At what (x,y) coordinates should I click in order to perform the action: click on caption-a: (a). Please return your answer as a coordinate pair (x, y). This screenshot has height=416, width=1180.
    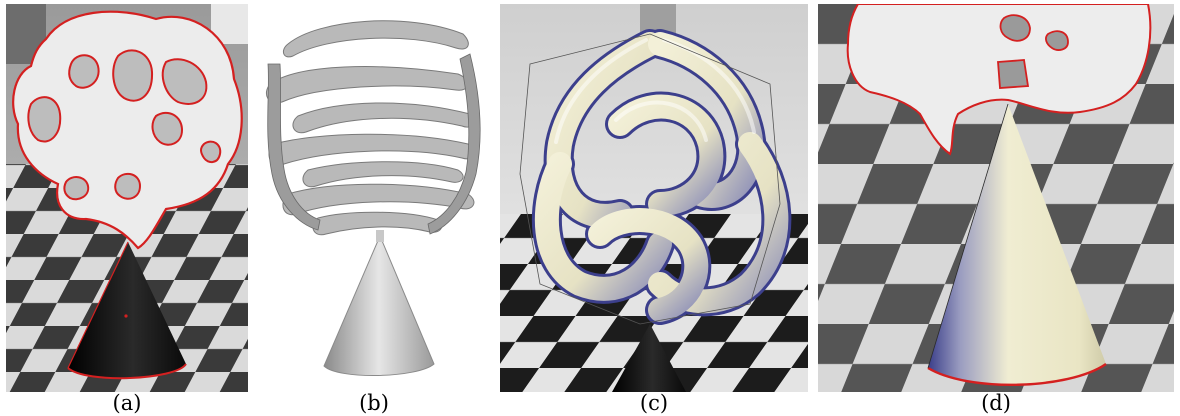
    Looking at the image, I should click on (127, 403).